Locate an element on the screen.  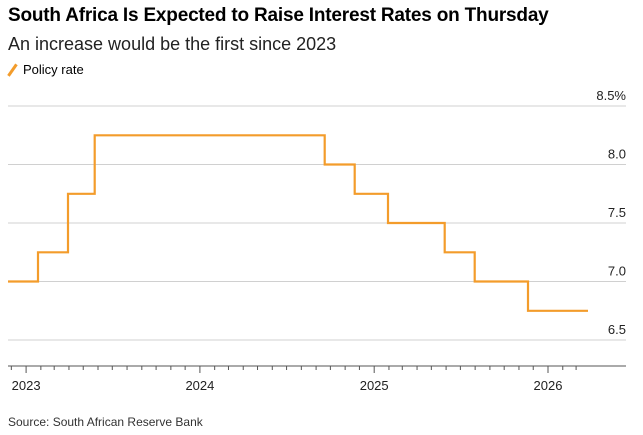
legend-label-policy-rate: Policy rate is located at coordinates (53, 69).